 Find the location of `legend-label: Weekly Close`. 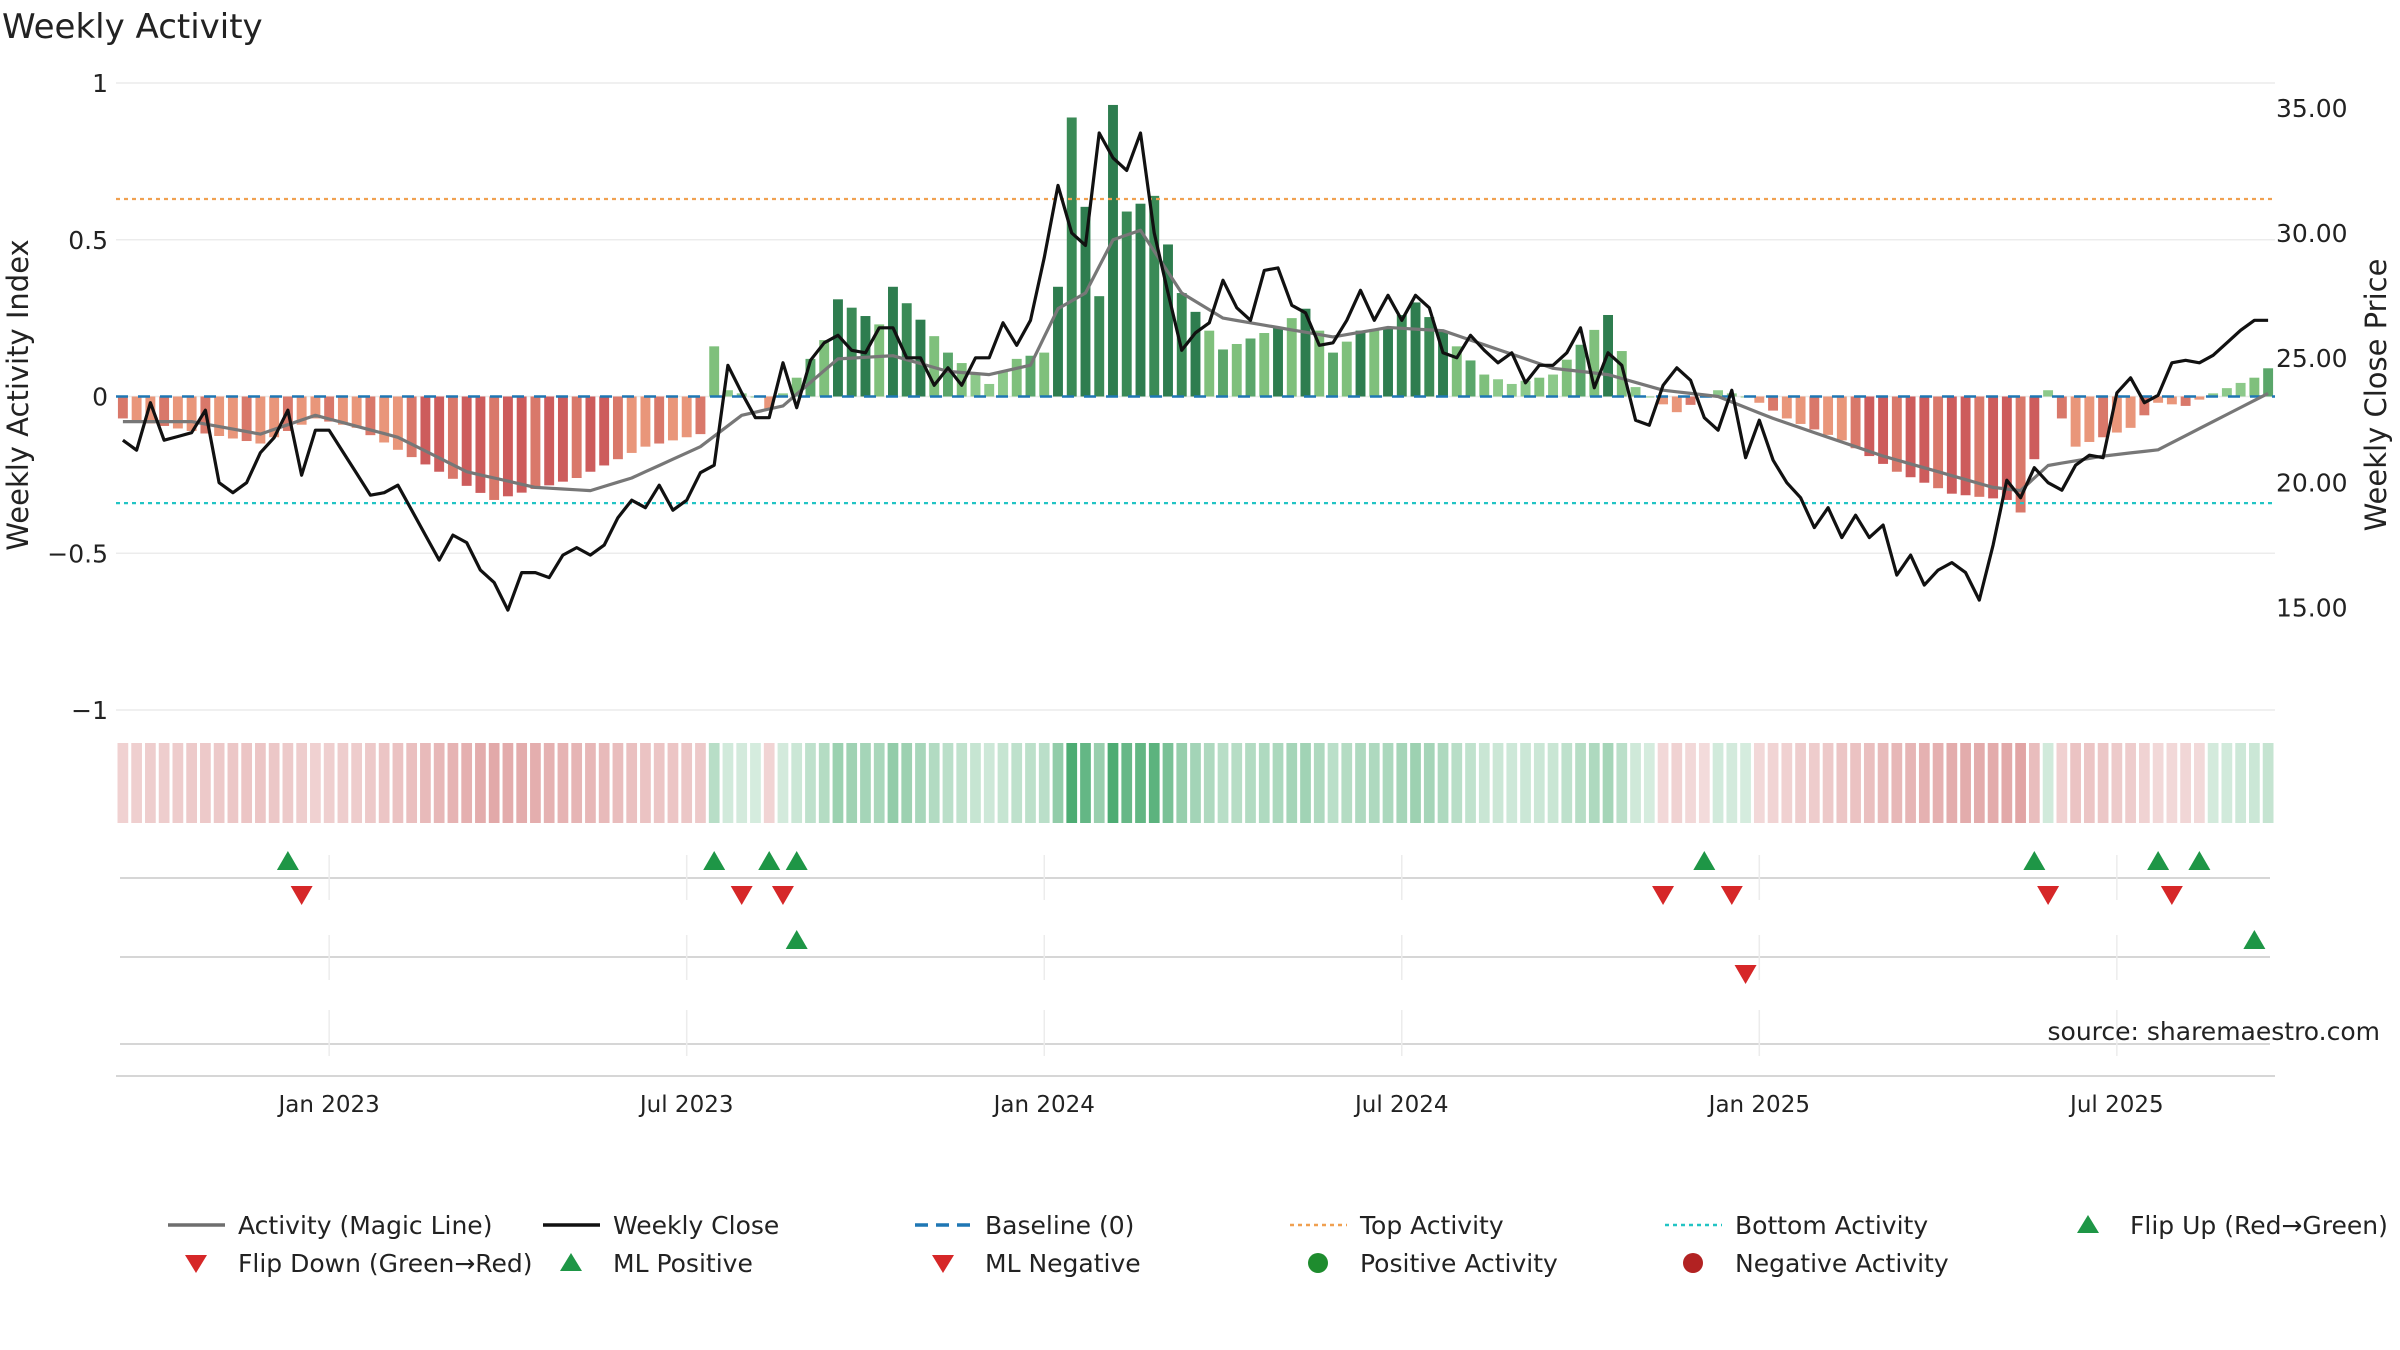

legend-label: Weekly Close is located at coordinates (696, 1225).